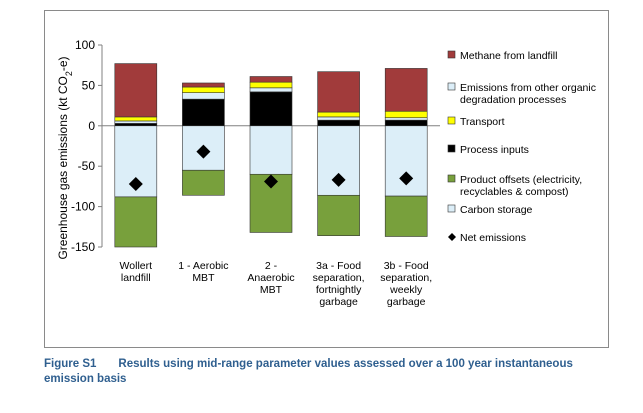  Describe the element at coordinates (270, 278) in the screenshot. I see `category-label: 2 -Anaerobic MBT` at that location.